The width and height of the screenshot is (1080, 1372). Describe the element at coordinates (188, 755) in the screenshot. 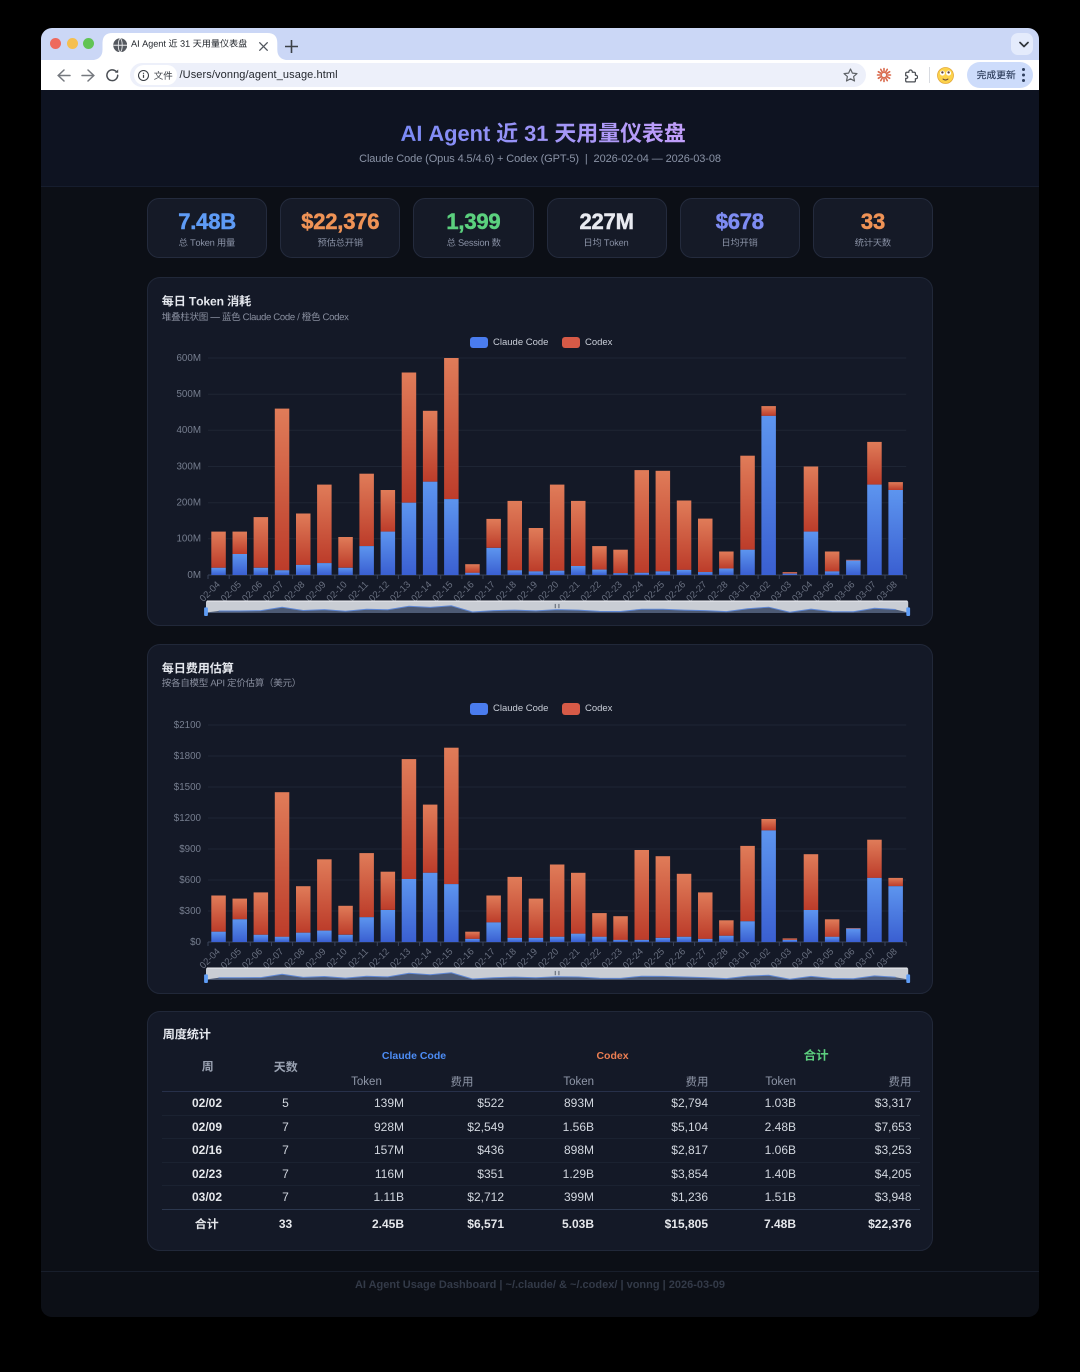

I see `svg-text: $1800` at that location.